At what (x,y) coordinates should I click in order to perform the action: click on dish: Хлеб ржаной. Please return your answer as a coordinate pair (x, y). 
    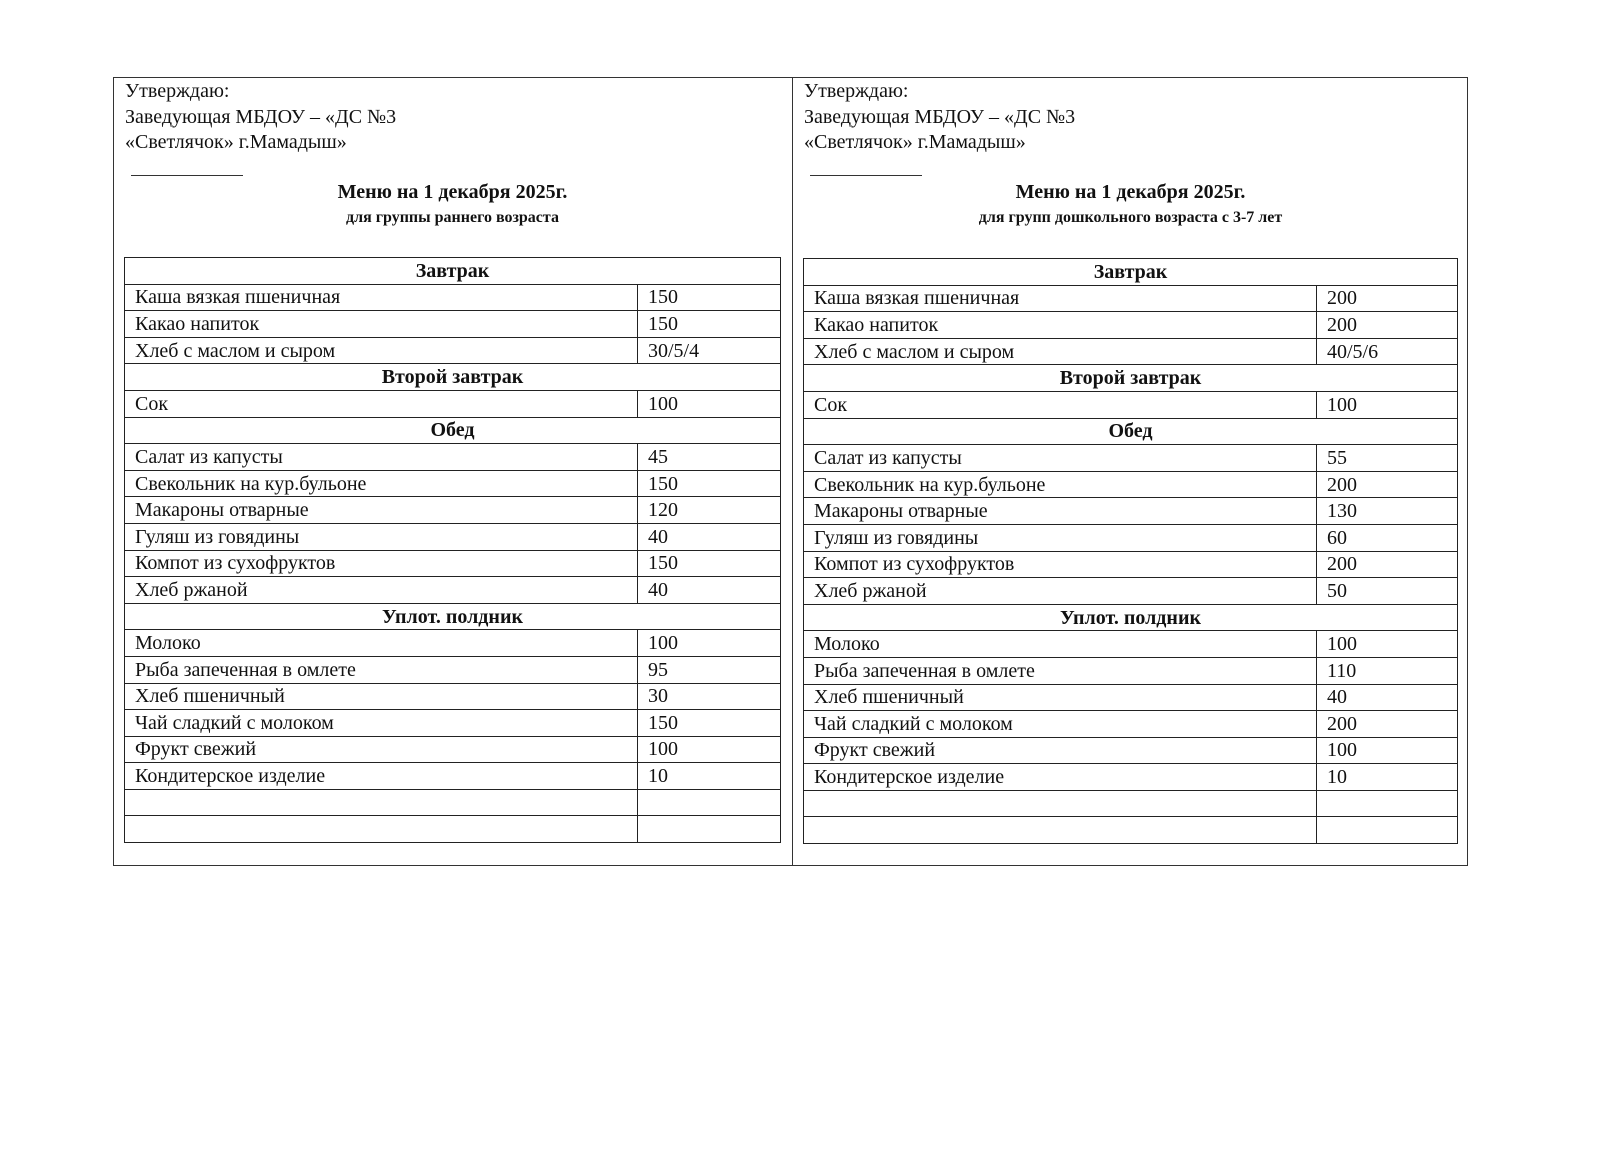
    Looking at the image, I should click on (1060, 591).